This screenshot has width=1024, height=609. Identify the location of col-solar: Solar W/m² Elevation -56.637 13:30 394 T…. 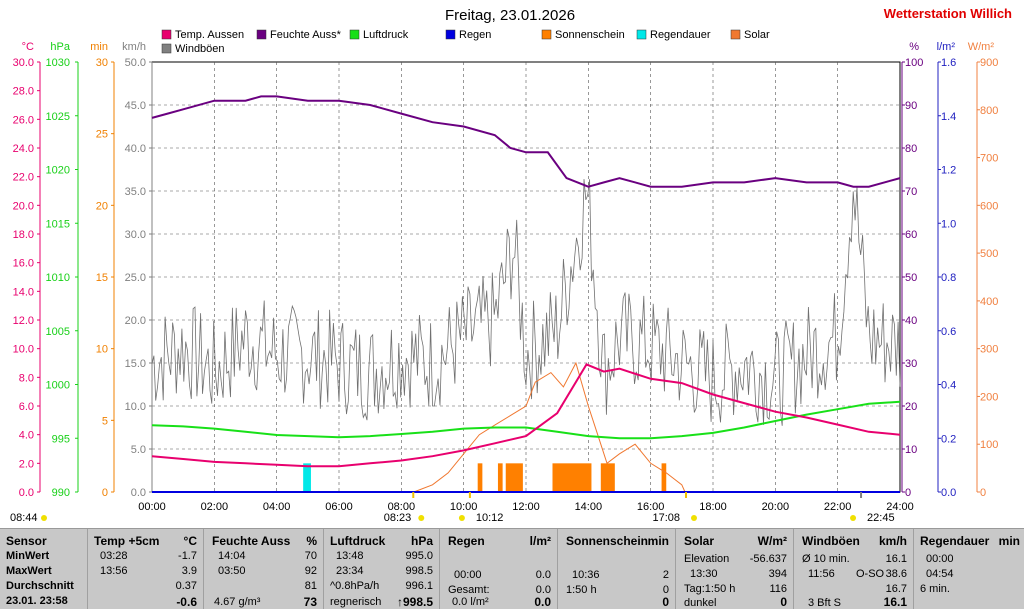
(735, 569).